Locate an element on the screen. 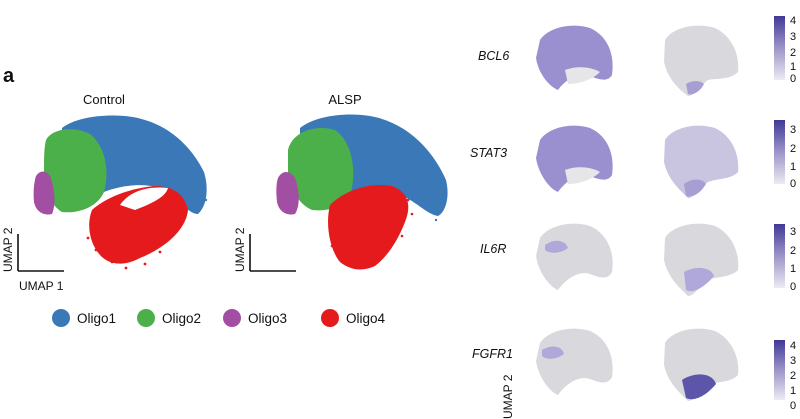 The width and height of the screenshot is (800, 419). colorbar-bcl6 is located at coordinates (779, 48).